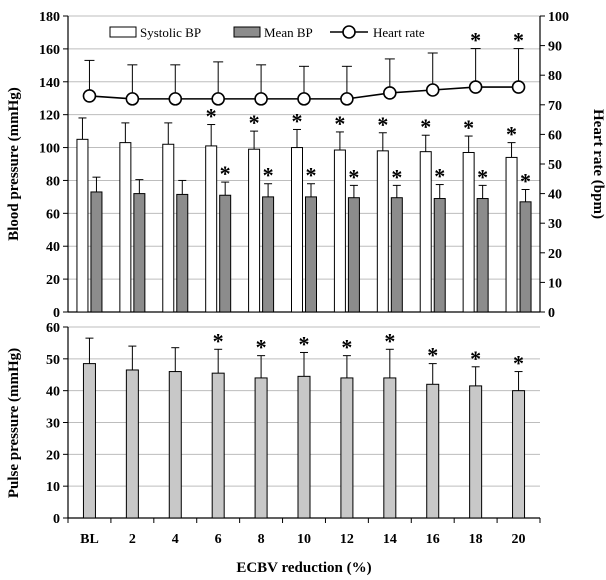  I want to click on x-tick-label: 2, so click(132, 539).